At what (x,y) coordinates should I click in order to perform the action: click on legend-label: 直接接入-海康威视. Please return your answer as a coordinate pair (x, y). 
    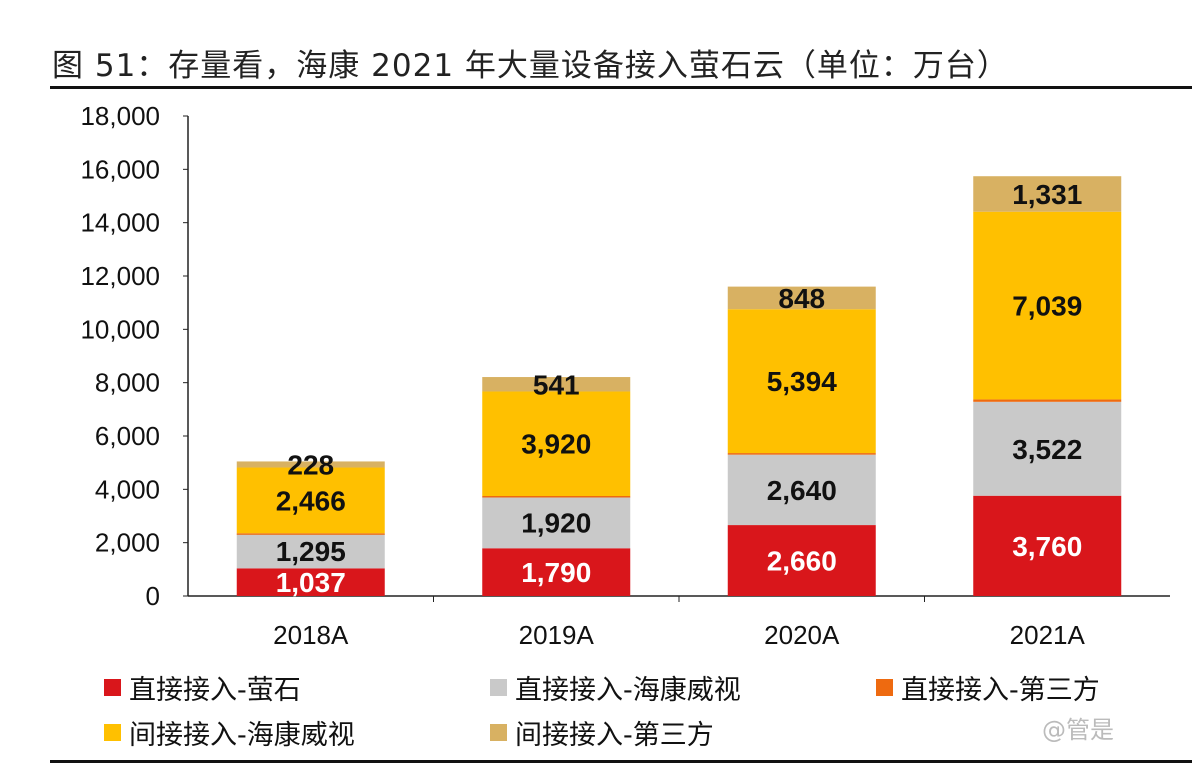
    Looking at the image, I should click on (628, 690).